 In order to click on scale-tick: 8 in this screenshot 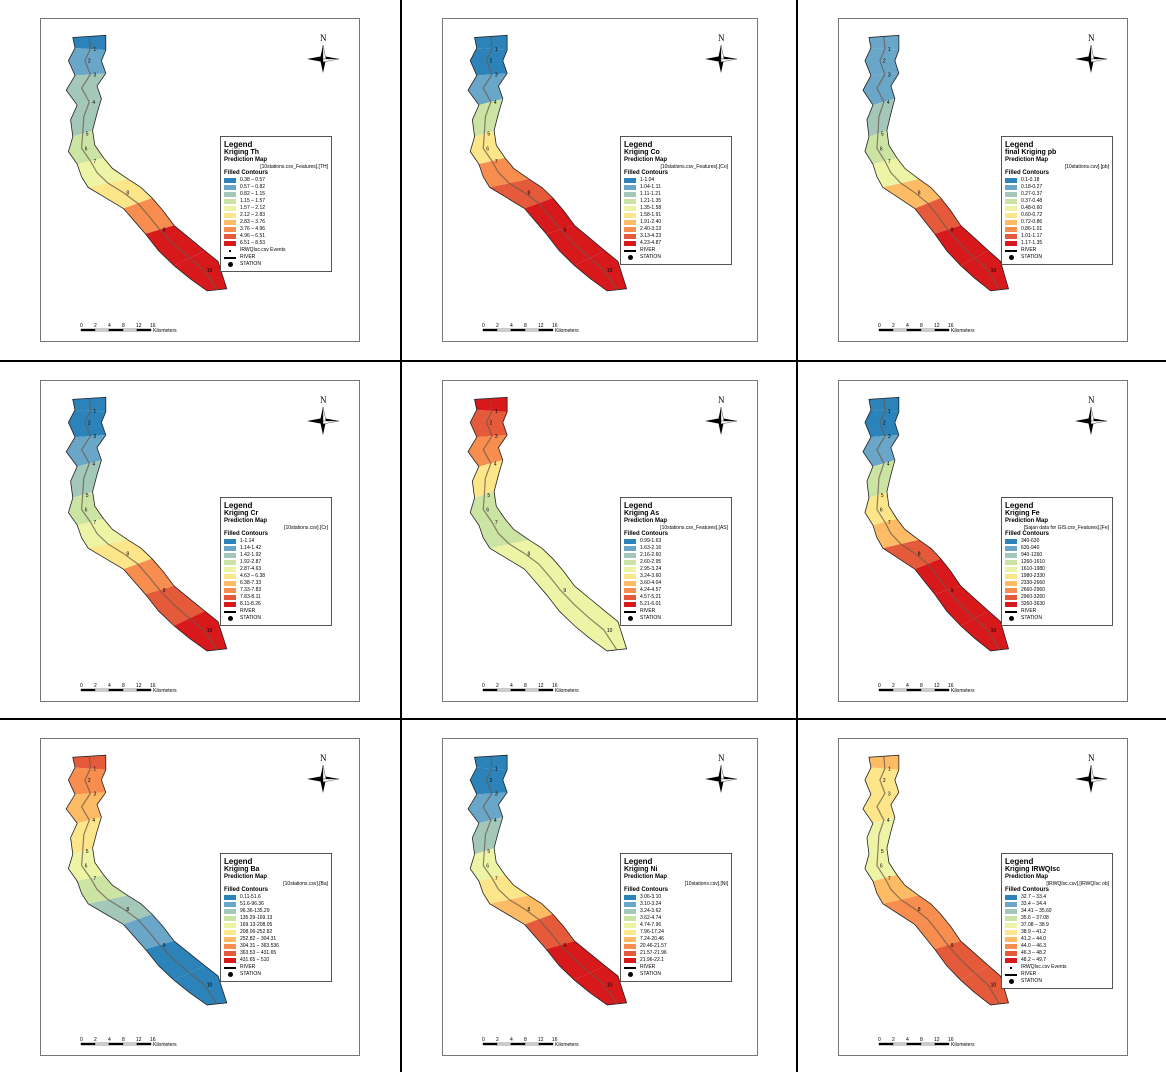, I will do `click(921, 686)`.